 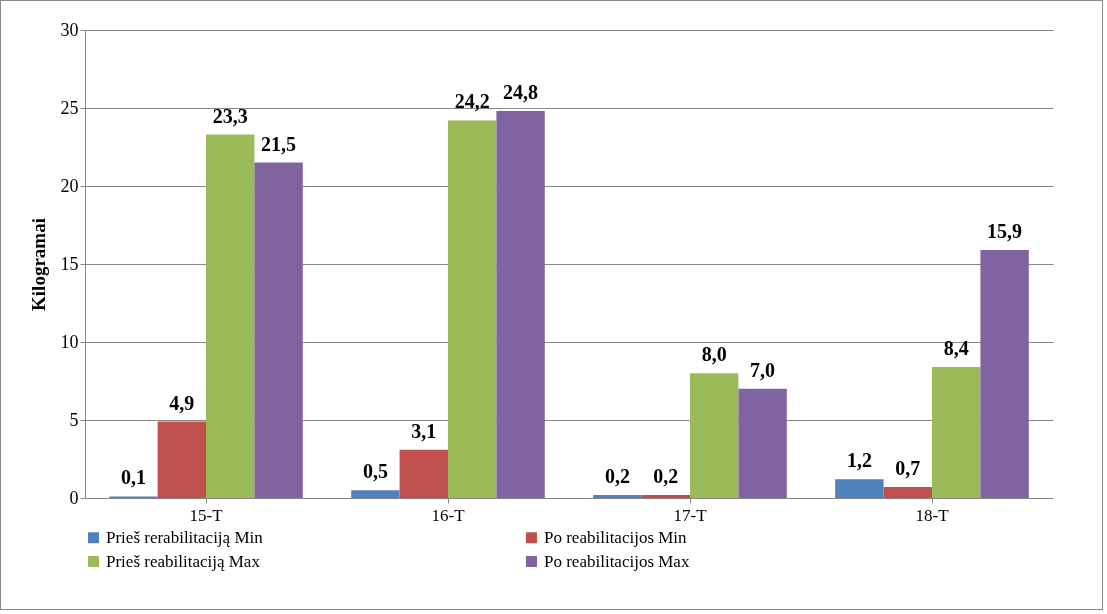 I want to click on legend-label: Prieš reabilitaciją Max, so click(x=183, y=561).